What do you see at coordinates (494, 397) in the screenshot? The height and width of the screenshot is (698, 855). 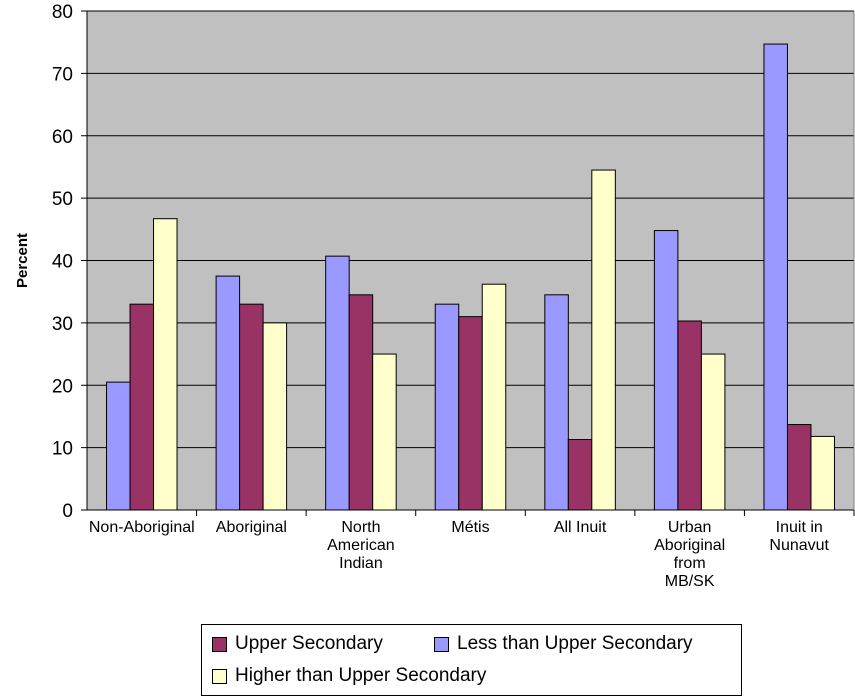 I see `bar-higher-than-upper-secondary-m-tis` at bounding box center [494, 397].